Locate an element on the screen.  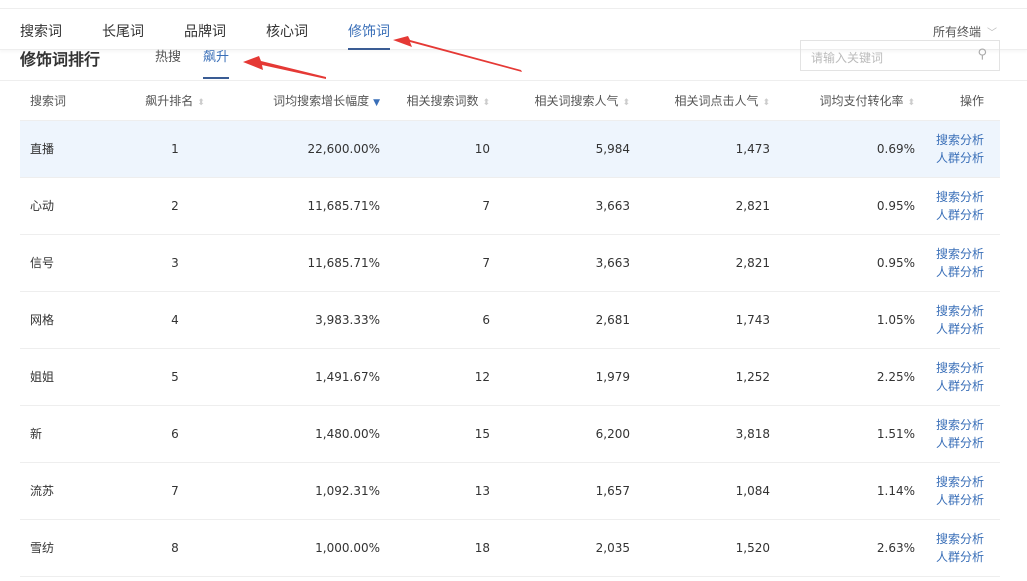
header-related-count: 相关搜索词数 ⬍ is located at coordinates (435, 101).